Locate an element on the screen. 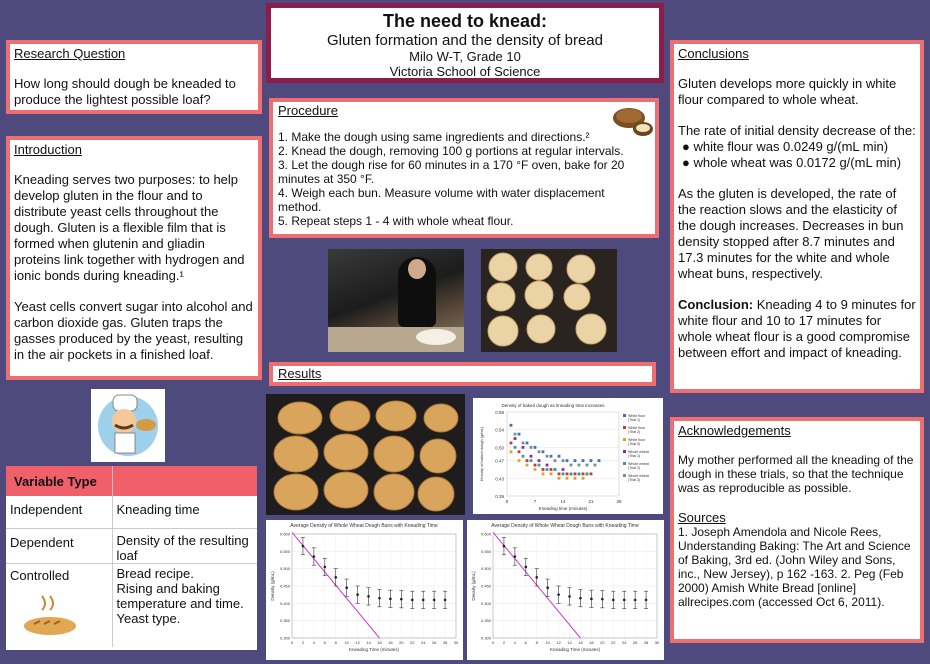  procedure-heading: Procedure is located at coordinates (308, 110).